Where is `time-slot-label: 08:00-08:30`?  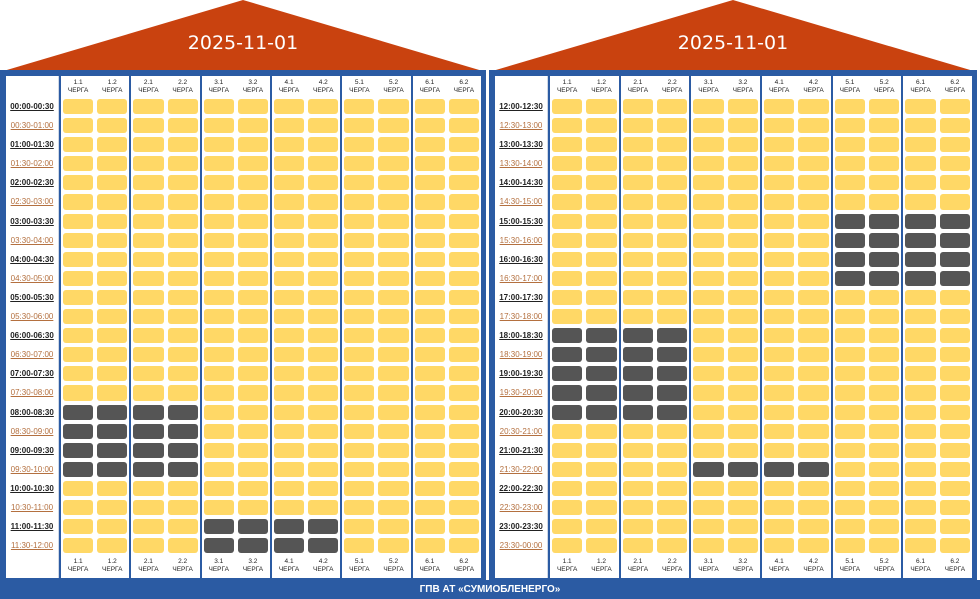 time-slot-label: 08:00-08:30 is located at coordinates (32, 412).